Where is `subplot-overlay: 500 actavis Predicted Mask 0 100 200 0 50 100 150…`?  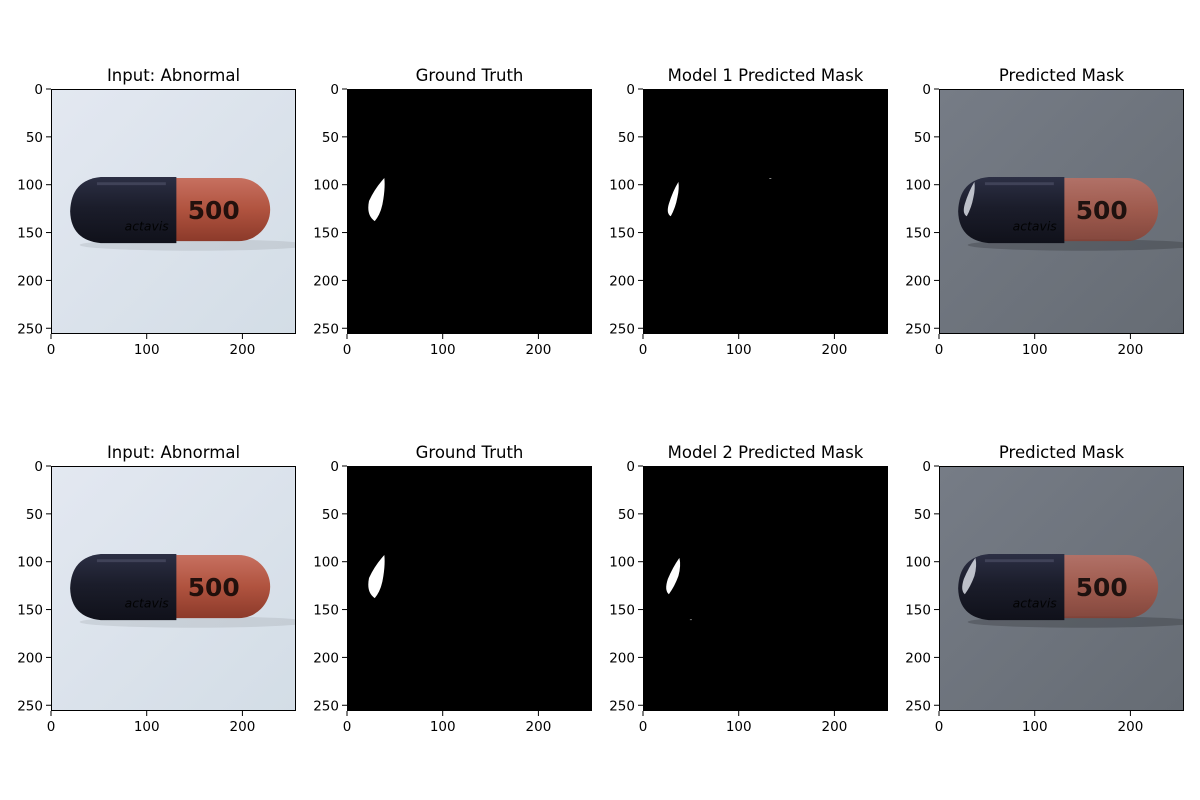
subplot-overlay: 500 actavis Predicted Mask 0 100 200 0 50 100 150… is located at coordinates (1044, 589).